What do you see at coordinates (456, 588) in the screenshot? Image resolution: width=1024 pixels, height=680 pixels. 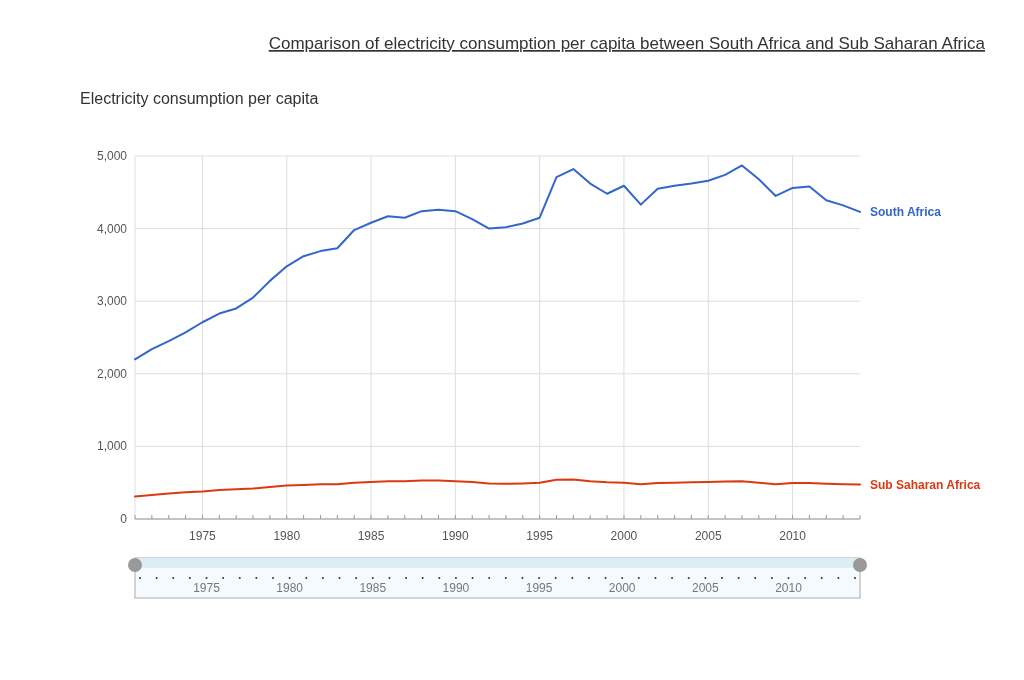 I see `x2-tick-label: 1990` at bounding box center [456, 588].